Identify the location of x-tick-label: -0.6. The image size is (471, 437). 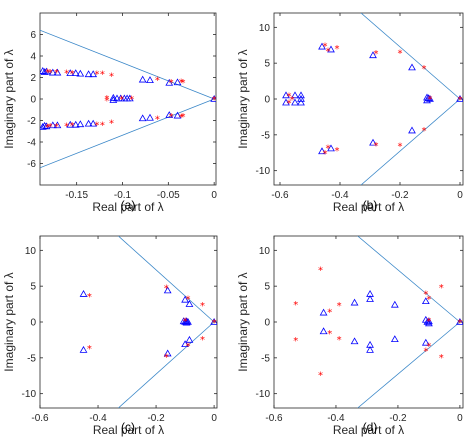
(280, 195).